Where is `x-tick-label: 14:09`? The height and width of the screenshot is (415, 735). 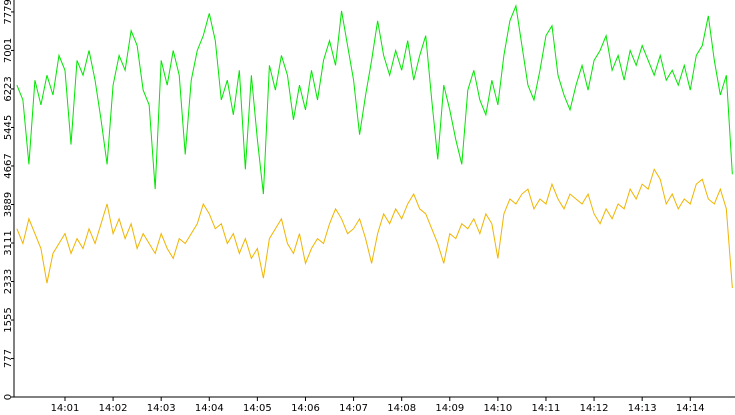
x-tick-label: 14:09 is located at coordinates (449, 408).